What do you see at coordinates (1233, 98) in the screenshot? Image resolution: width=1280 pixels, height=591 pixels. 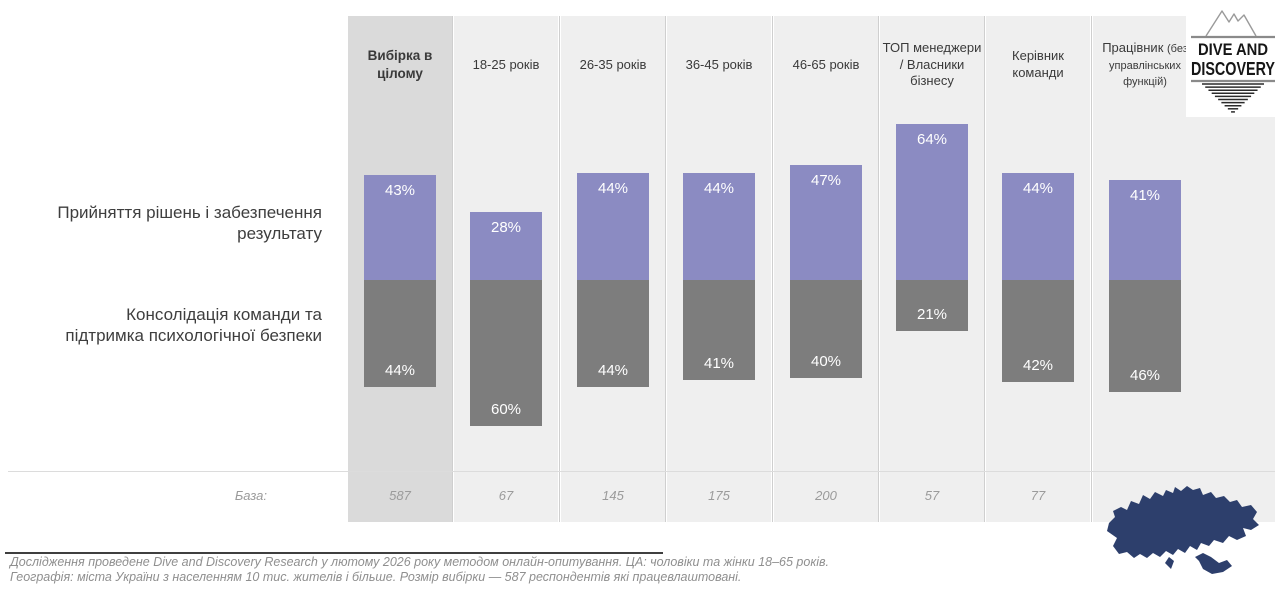 I see `iceberg-cone` at bounding box center [1233, 98].